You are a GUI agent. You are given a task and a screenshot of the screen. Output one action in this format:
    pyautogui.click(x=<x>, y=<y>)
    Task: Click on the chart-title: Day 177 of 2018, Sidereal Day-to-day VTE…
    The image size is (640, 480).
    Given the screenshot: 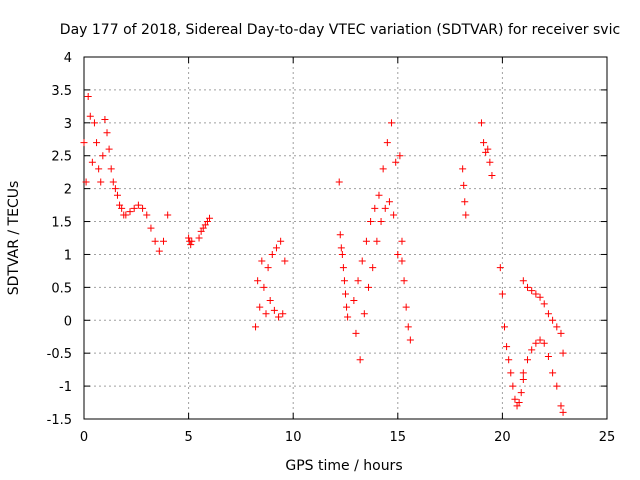 What is the action you would take?
    pyautogui.click(x=340, y=30)
    